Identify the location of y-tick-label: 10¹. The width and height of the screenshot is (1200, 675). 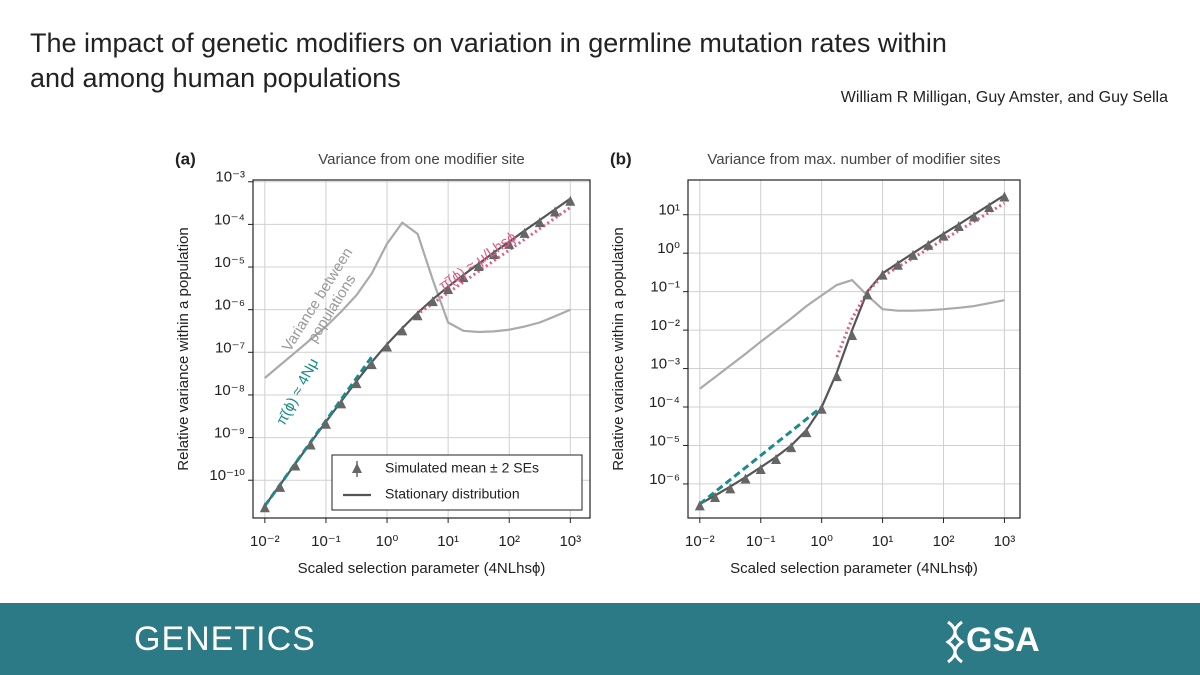
(669, 210).